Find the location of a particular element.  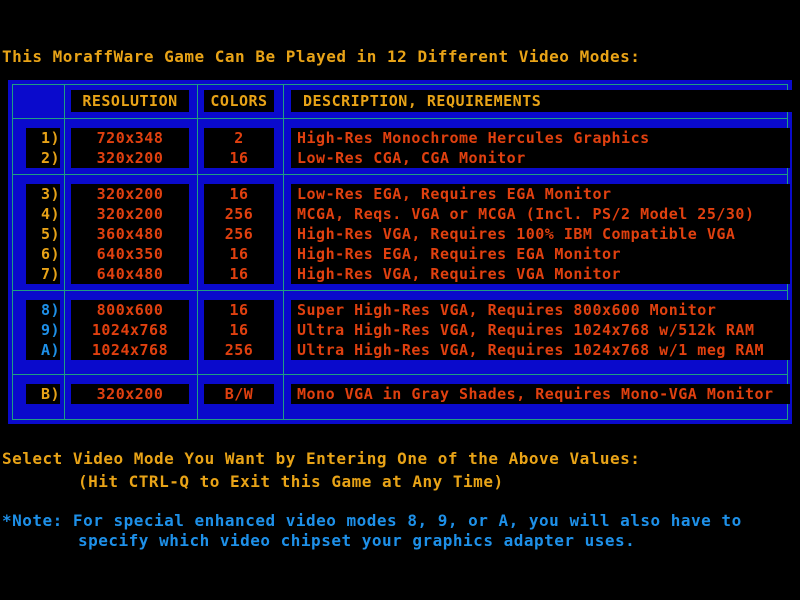

header-separator is located at coordinates (400, 118).